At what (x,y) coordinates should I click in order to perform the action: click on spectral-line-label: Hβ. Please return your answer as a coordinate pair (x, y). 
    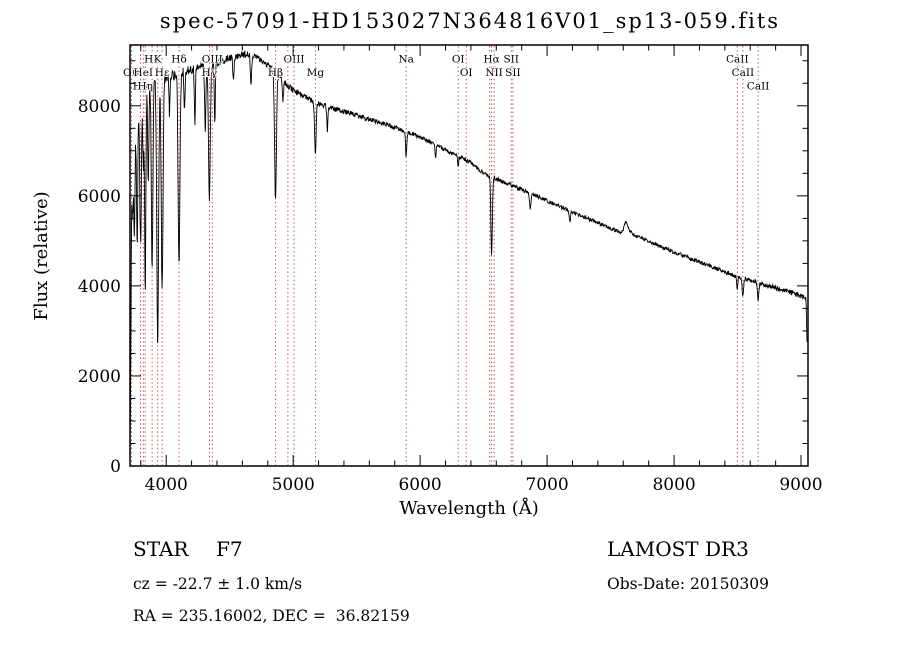
    Looking at the image, I should click on (275, 73).